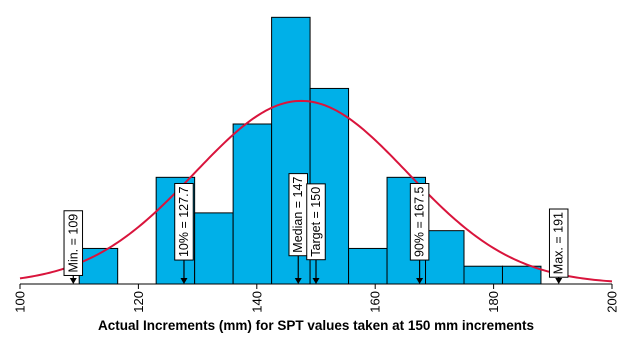 The height and width of the screenshot is (338, 625). I want to click on marker-1: 10% = 127.7, so click(184, 233).